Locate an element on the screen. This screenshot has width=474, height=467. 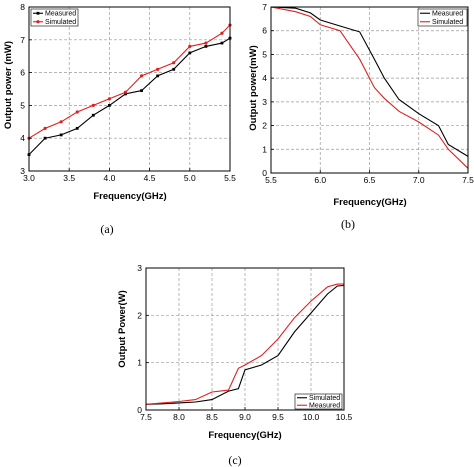
panel-label: (a) is located at coordinates (106, 229).